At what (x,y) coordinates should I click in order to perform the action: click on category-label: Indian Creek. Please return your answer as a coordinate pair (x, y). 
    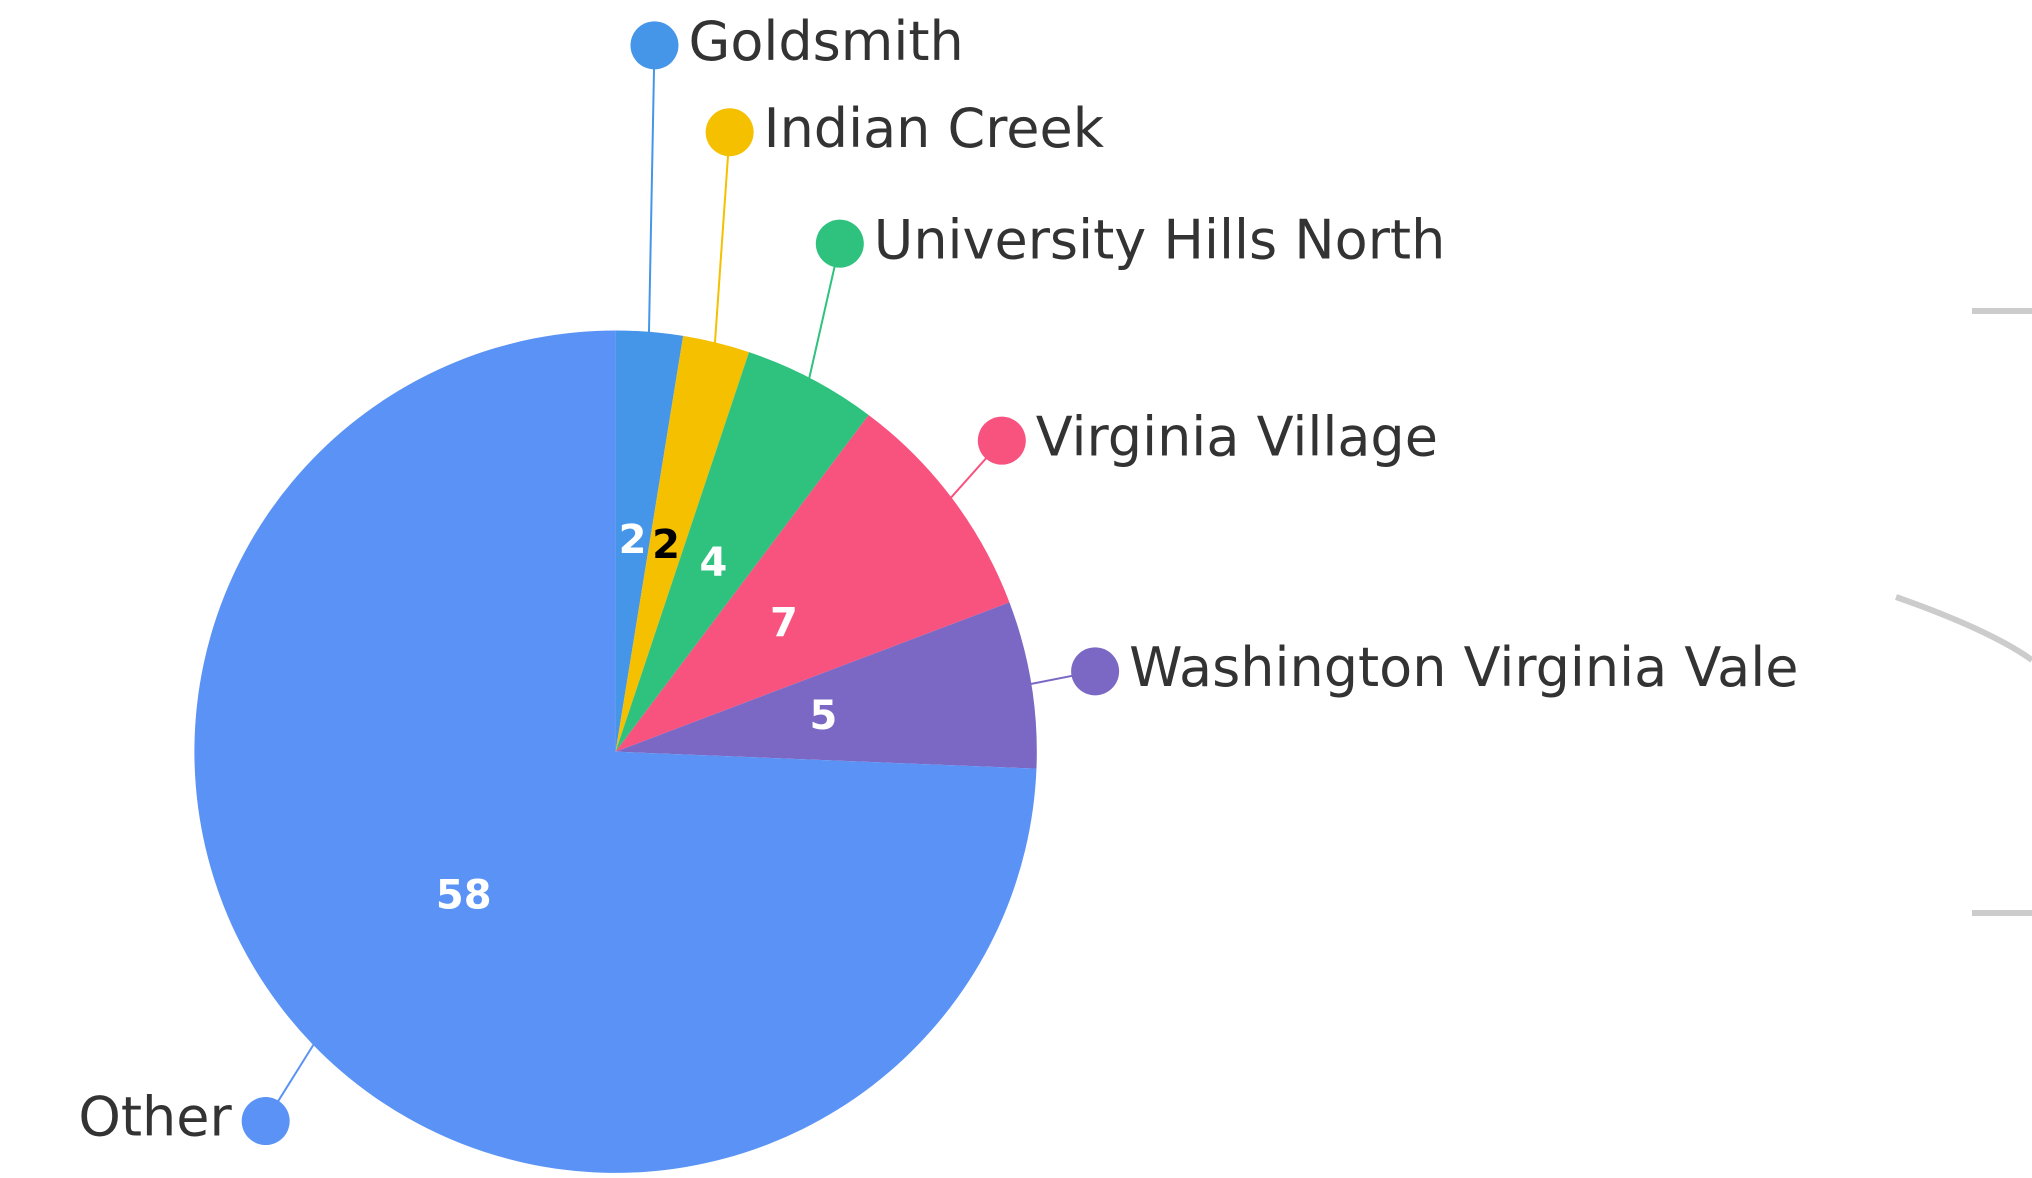
    Looking at the image, I should click on (934, 128).